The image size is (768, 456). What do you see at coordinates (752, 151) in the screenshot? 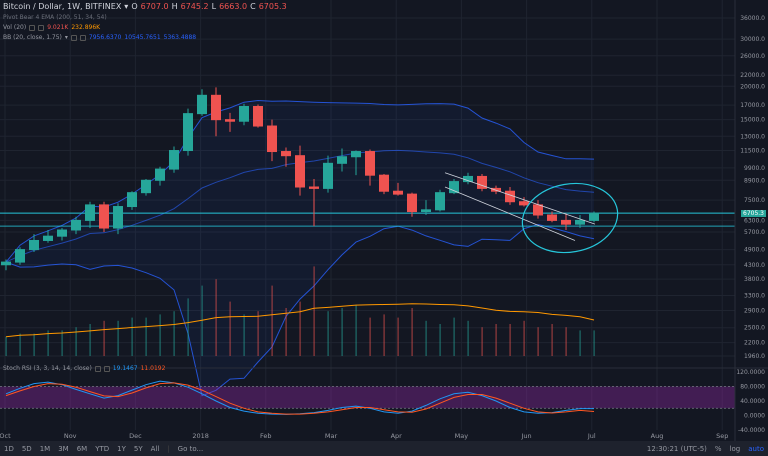
I see `price-axis-label: 11500.0` at bounding box center [752, 151].